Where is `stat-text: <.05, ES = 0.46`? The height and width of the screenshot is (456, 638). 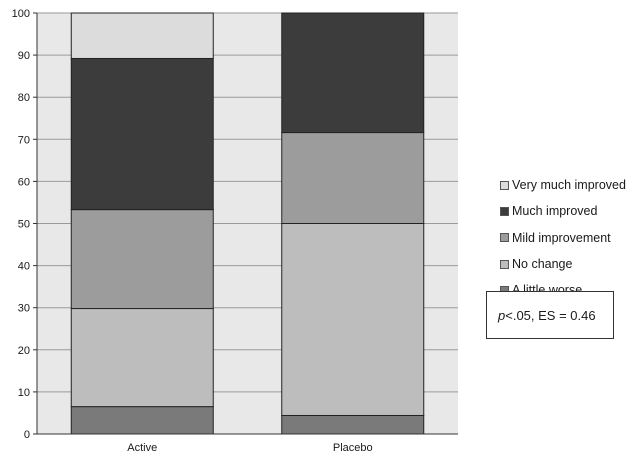
stat-text: <.05, ES = 0.46 is located at coordinates (550, 315).